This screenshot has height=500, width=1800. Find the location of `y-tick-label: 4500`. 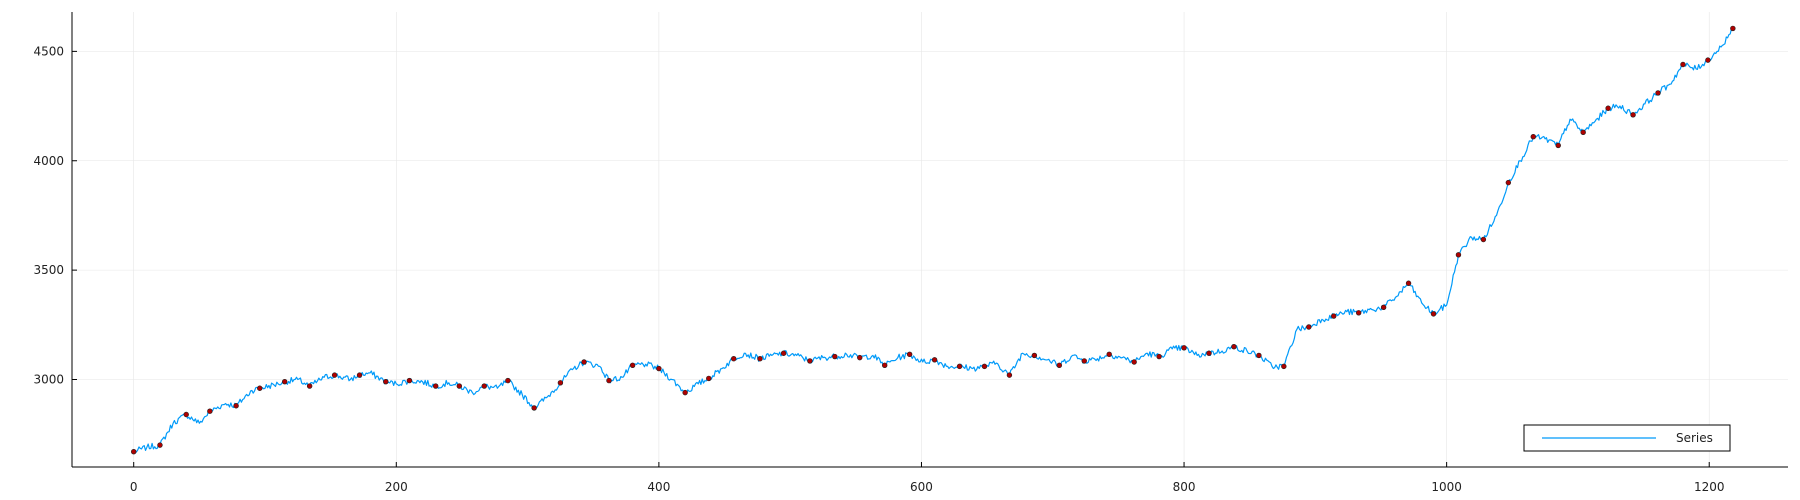

y-tick-label: 4500 is located at coordinates (48, 51).